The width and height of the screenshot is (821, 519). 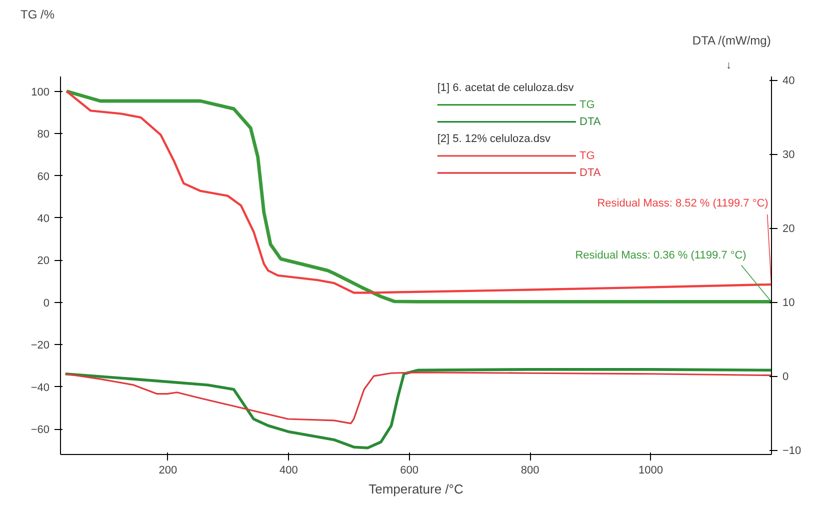 I want to click on x-axis-title: Temperature /°C, so click(x=416, y=489).